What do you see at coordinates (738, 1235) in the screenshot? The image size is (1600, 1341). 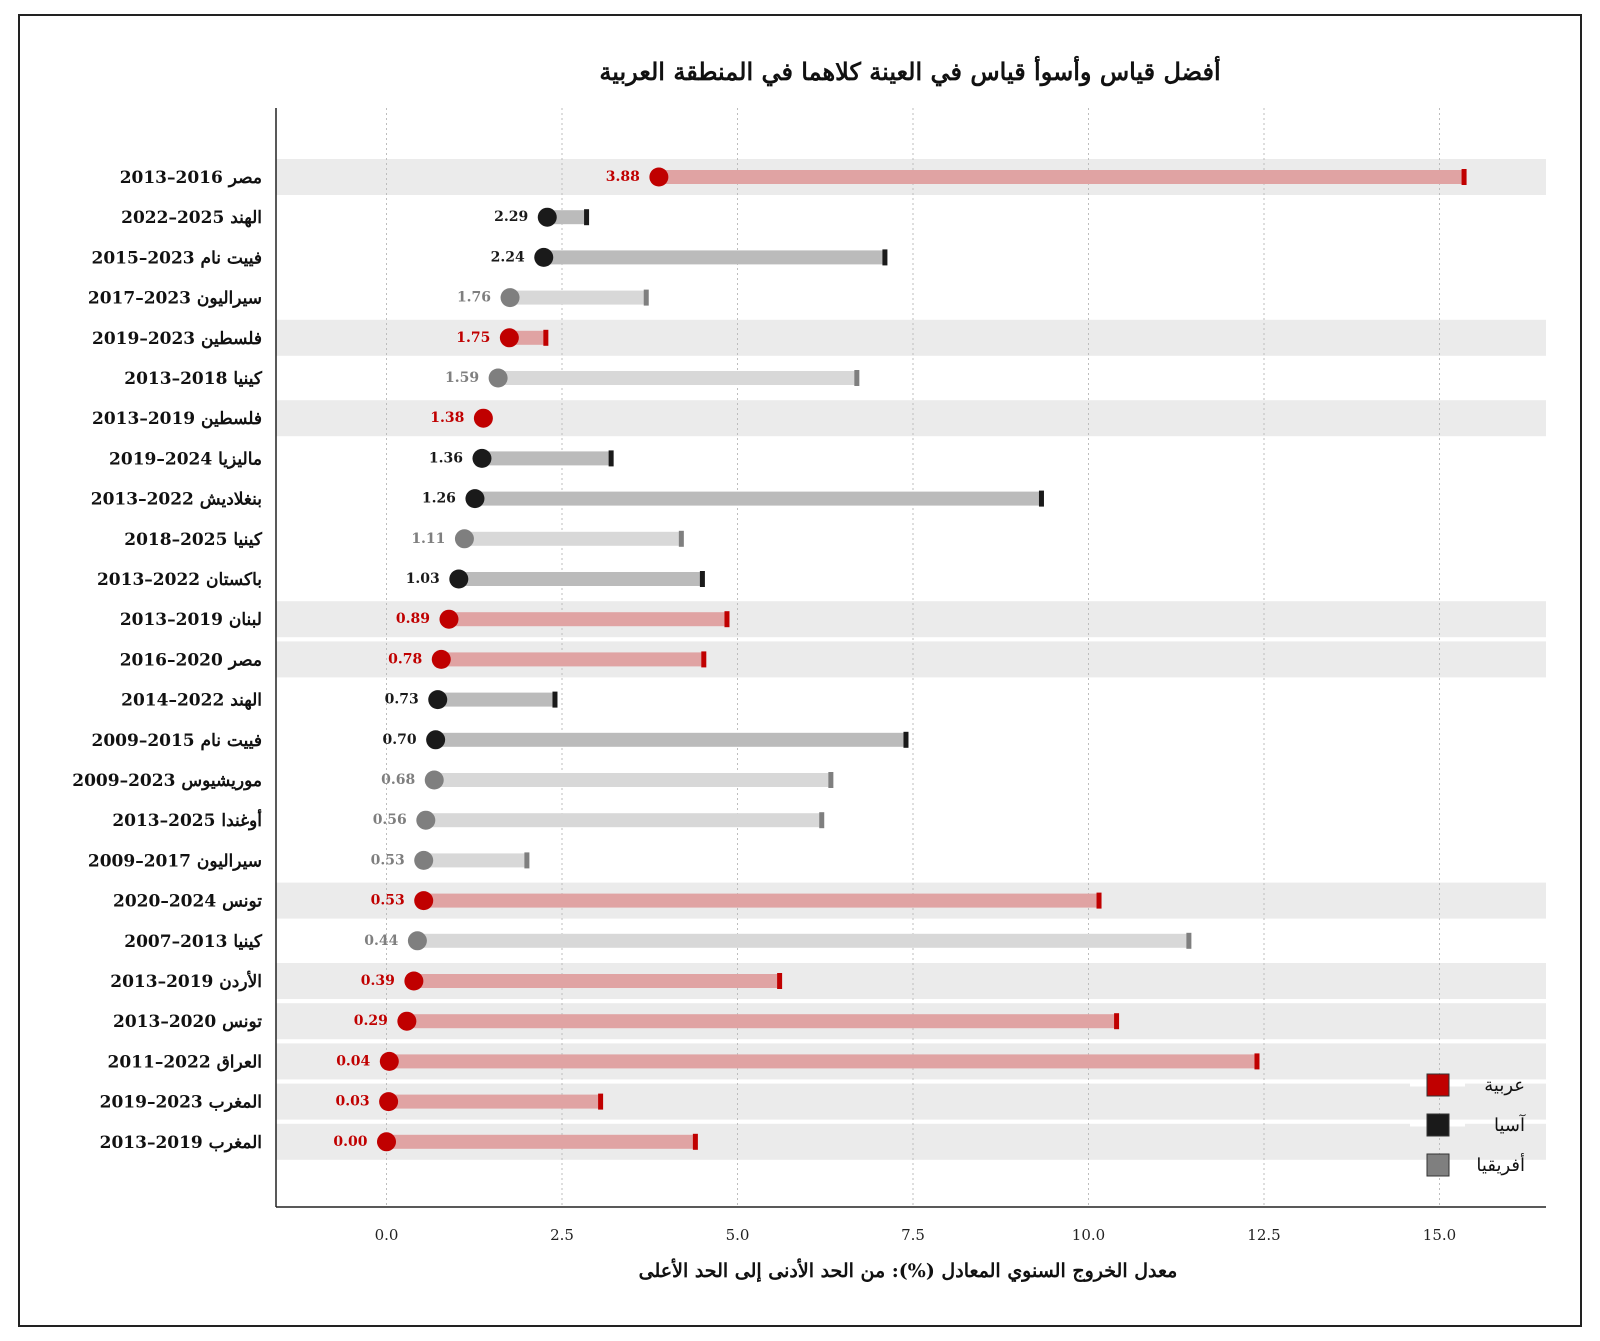 I see `x-tick-label: 5.0` at bounding box center [738, 1235].